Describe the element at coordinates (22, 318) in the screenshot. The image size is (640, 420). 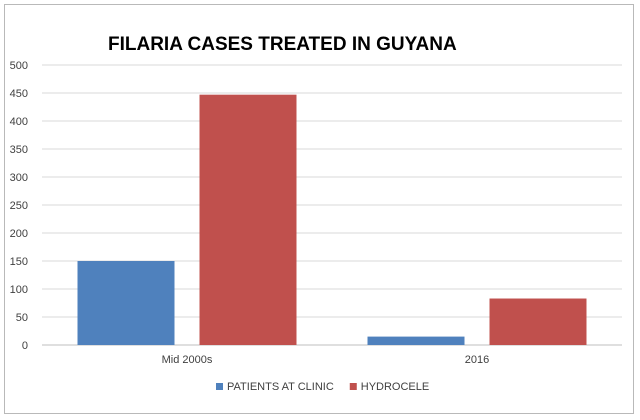
I see `y-tick-label: 50` at that location.